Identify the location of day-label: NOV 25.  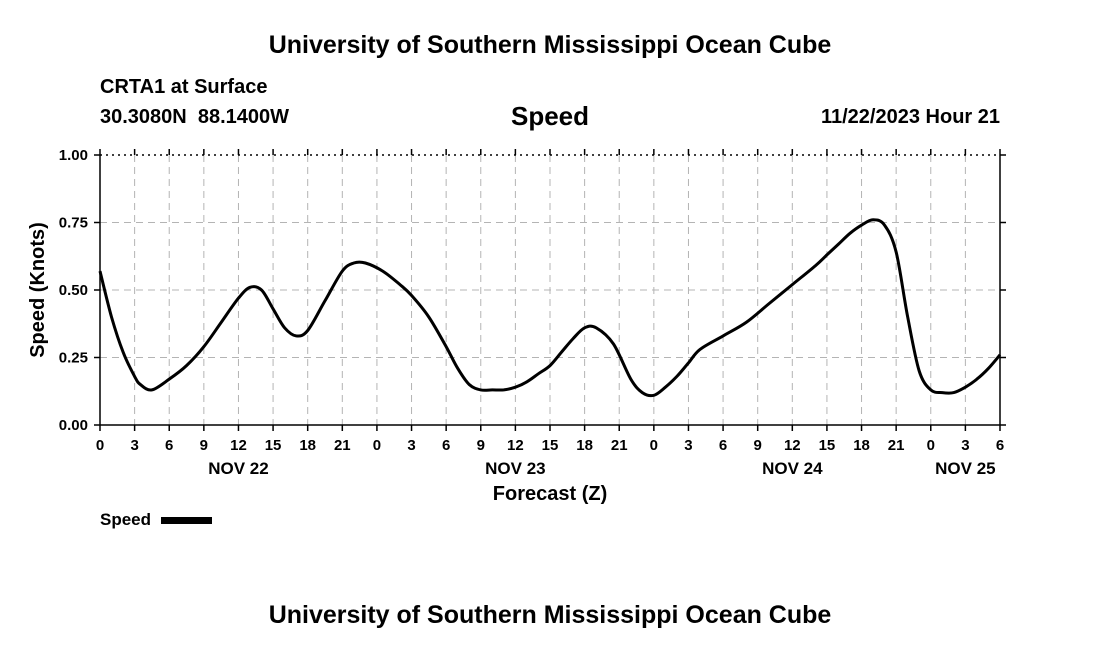
(965, 468).